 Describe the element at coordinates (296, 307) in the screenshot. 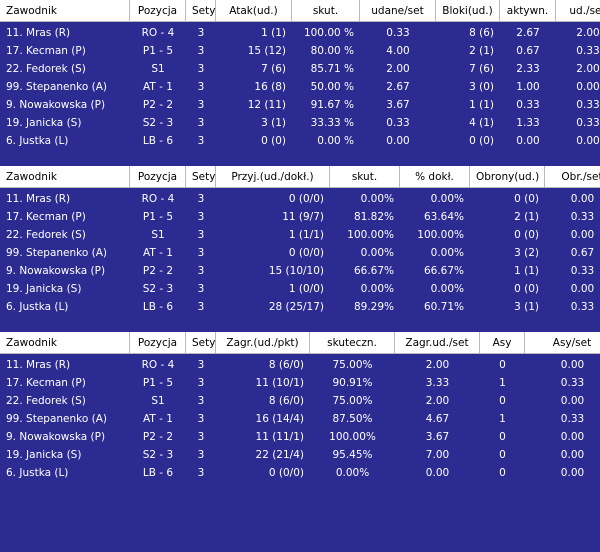

I see `table-cell: 28 (25/17)` at that location.